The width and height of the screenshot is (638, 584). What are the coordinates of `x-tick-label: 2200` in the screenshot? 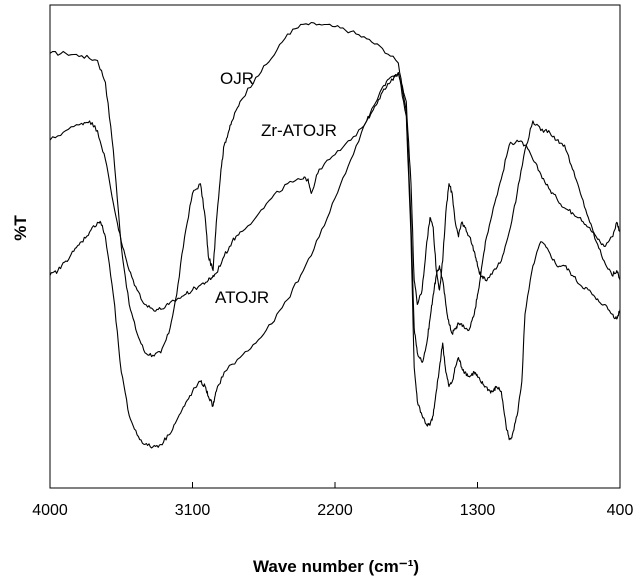 It's located at (335, 510).